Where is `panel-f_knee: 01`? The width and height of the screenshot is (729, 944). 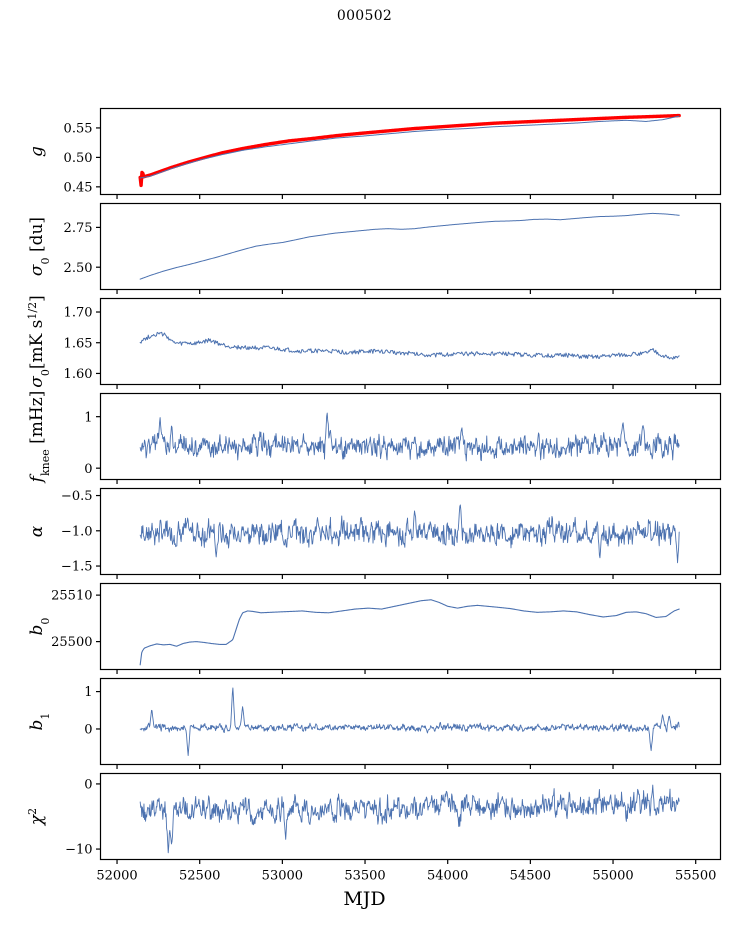
panel-f_knee: 01 is located at coordinates (403, 438).